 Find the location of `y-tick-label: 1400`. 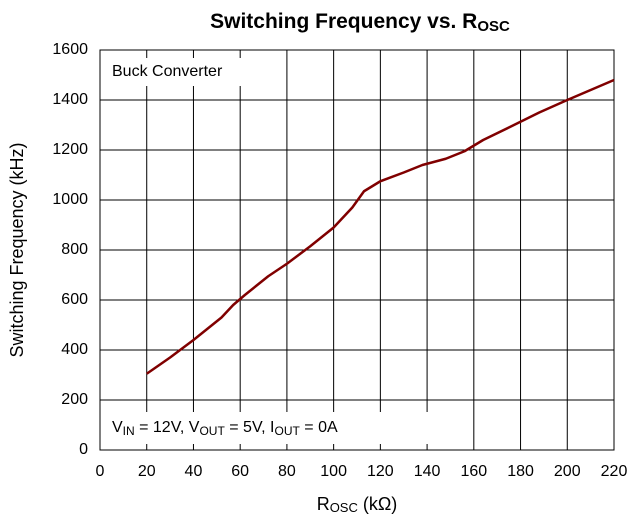

y-tick-label: 1400 is located at coordinates (70, 99).